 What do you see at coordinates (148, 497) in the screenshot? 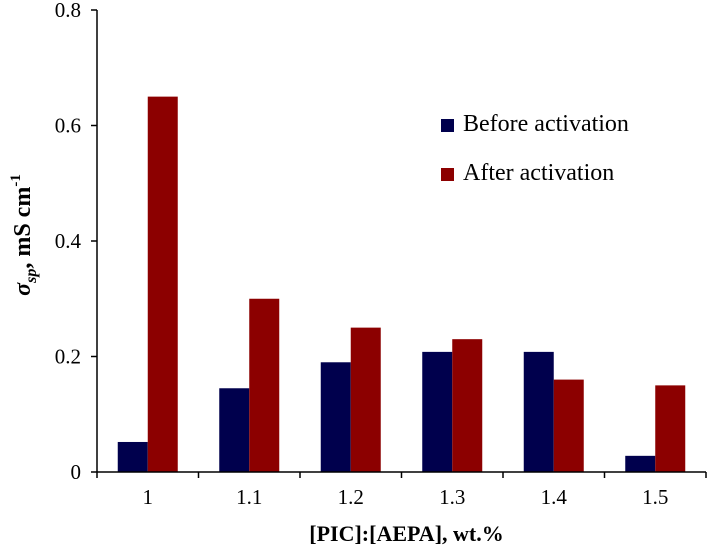
I see `x-tick-label: 1` at bounding box center [148, 497].